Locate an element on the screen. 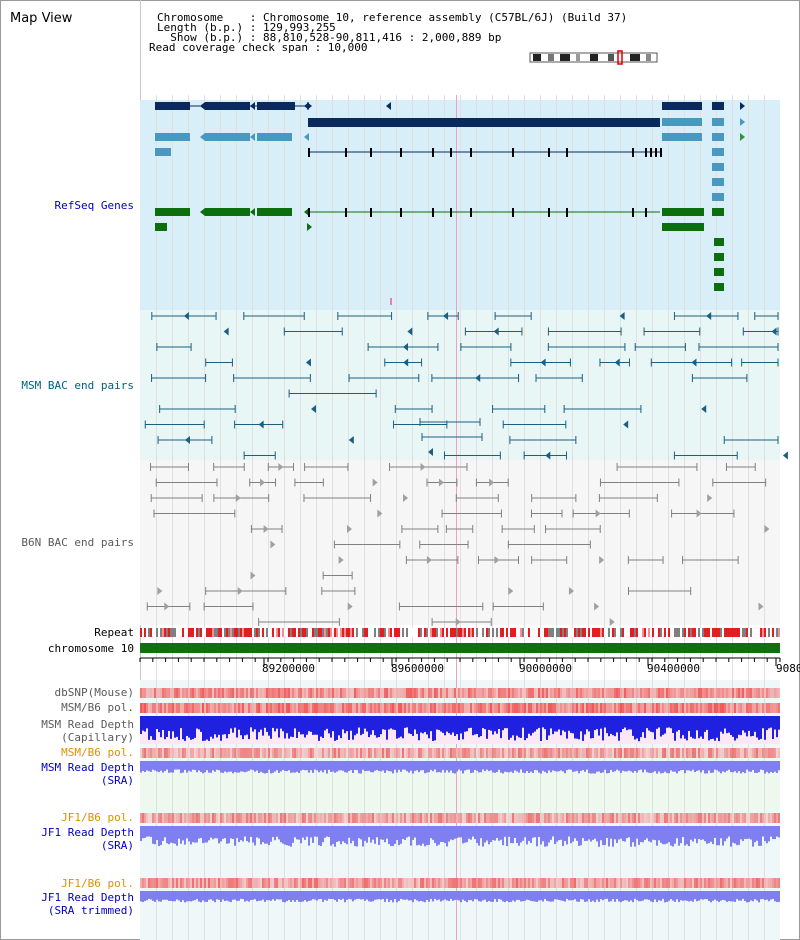 The height and width of the screenshot is (940, 800). track-label-jf1-pol: JF1/B6 pol. is located at coordinates (97, 817).